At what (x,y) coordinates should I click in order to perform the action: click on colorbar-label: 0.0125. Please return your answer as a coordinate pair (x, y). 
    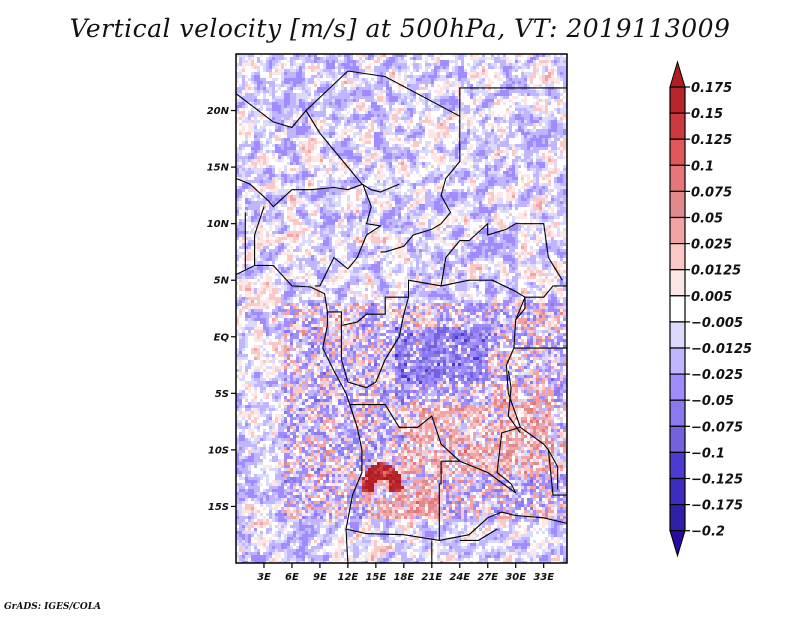
    Looking at the image, I should click on (716, 271).